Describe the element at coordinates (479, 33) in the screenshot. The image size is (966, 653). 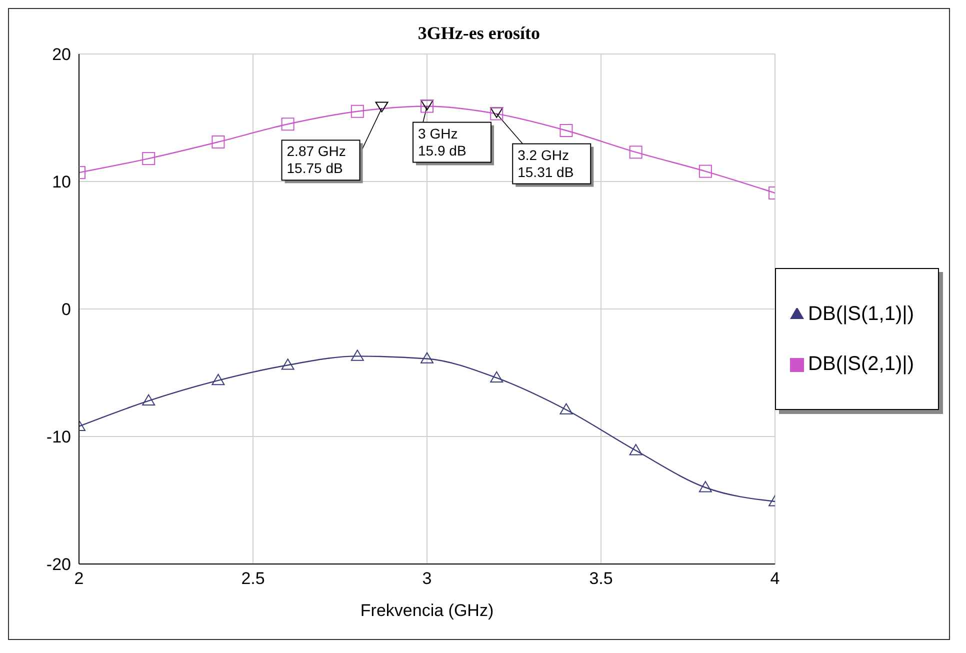
I see `chart-title: 3GHz-es erosíto` at that location.